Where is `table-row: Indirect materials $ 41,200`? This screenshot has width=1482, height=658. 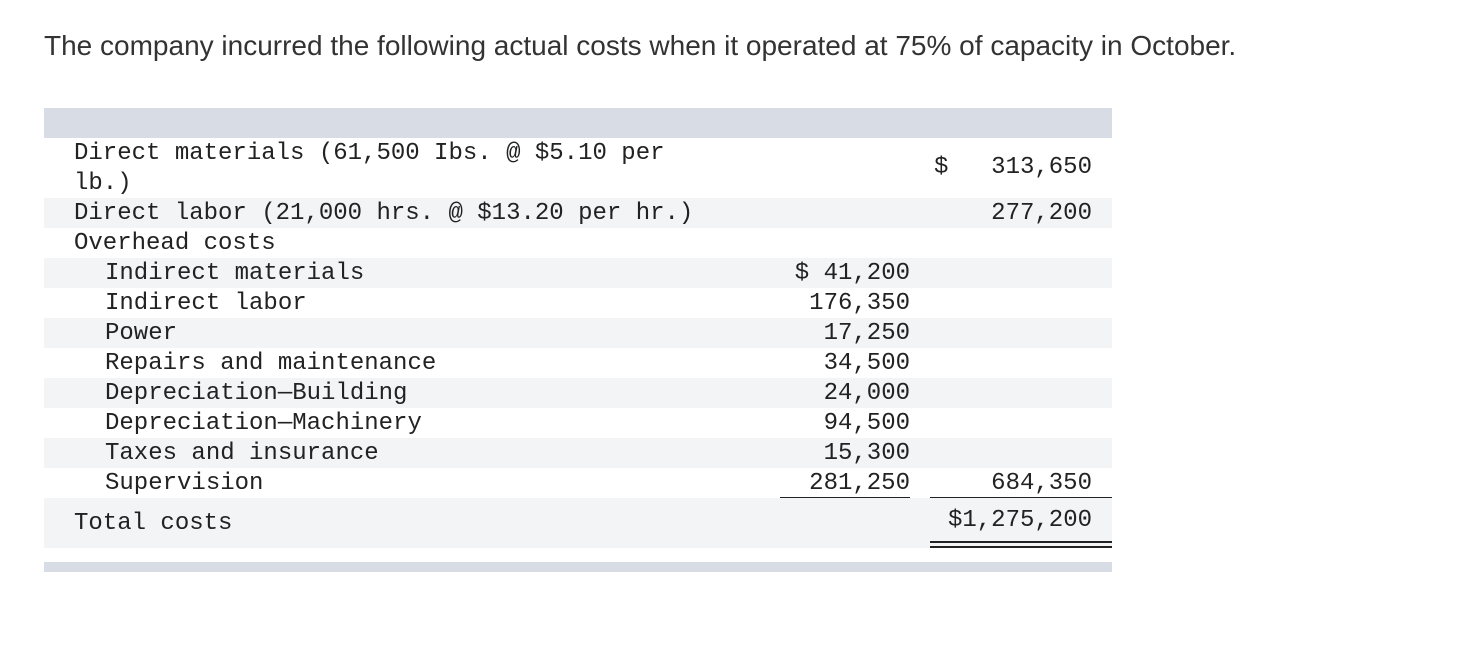
table-row: Indirect materials $ 41,200 is located at coordinates (578, 273).